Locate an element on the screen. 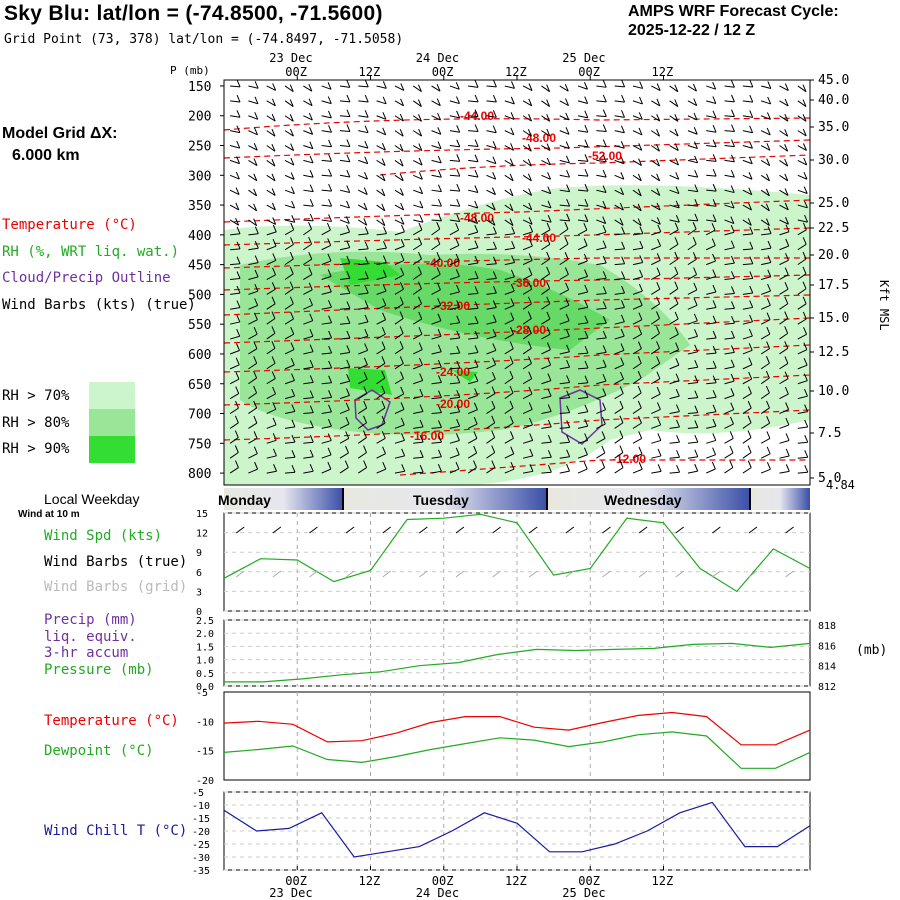 This screenshot has width=900, height=900. legend-rh80-label: RH > 80% is located at coordinates (36, 423).